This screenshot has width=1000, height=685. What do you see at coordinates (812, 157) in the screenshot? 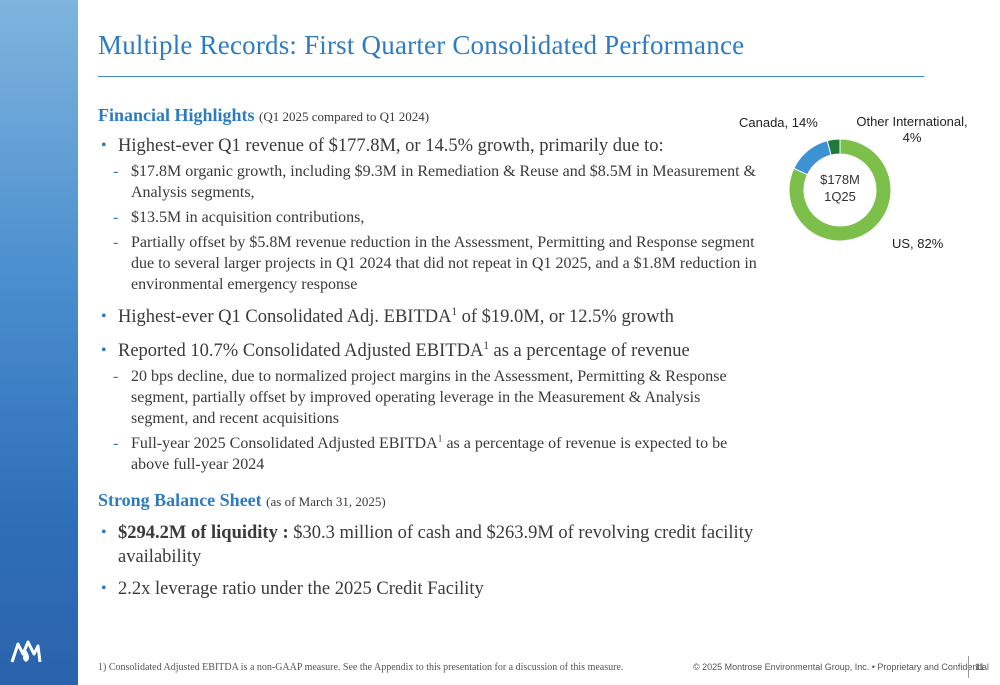
I see `donut-slice-canada` at bounding box center [812, 157].